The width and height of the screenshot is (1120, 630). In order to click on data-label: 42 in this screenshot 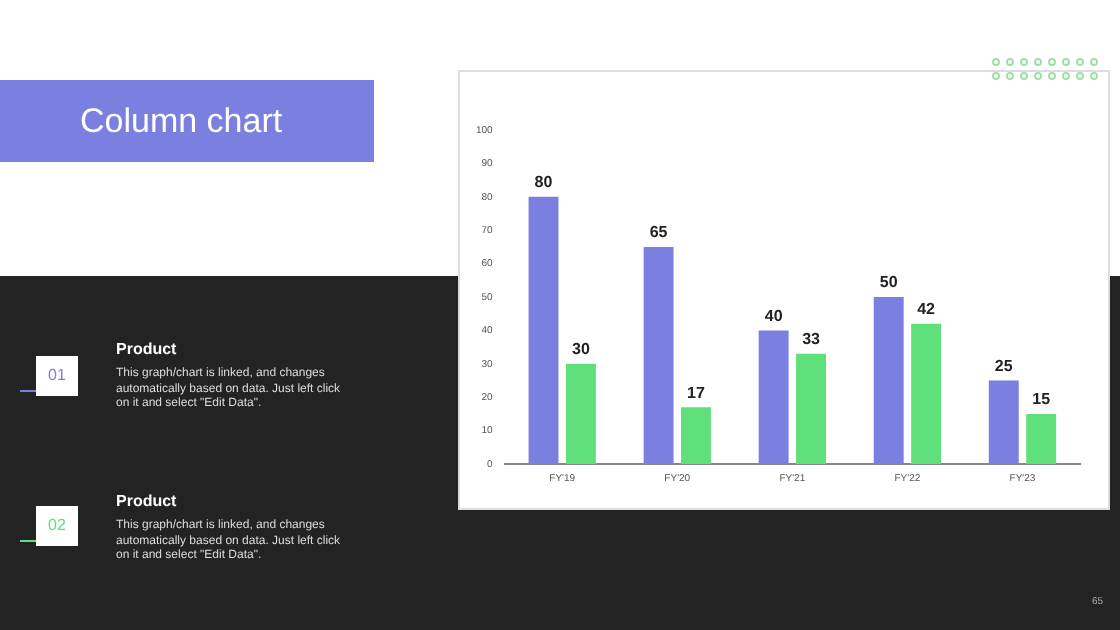, I will do `click(927, 309)`.